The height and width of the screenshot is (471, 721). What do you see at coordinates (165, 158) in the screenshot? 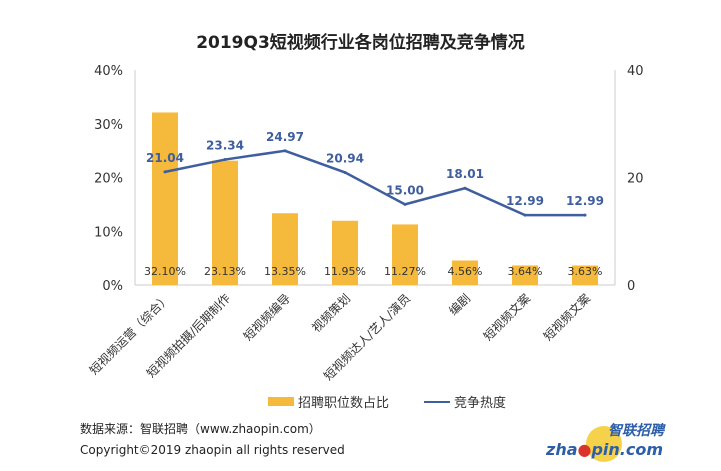
I see `line-data-label: 21.04` at bounding box center [165, 158].